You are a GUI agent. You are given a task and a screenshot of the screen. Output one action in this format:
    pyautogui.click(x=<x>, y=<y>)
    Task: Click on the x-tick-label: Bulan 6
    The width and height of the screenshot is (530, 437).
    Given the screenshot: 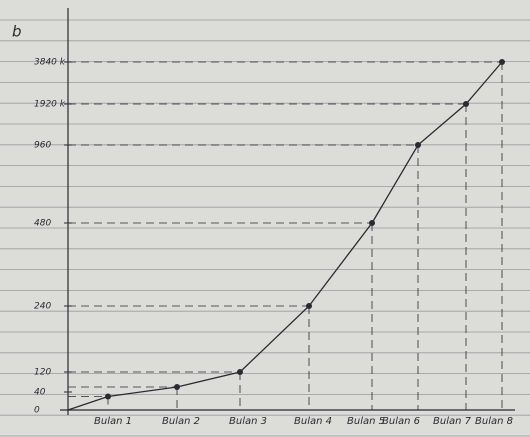 What is the action you would take?
    pyautogui.click(x=401, y=421)
    